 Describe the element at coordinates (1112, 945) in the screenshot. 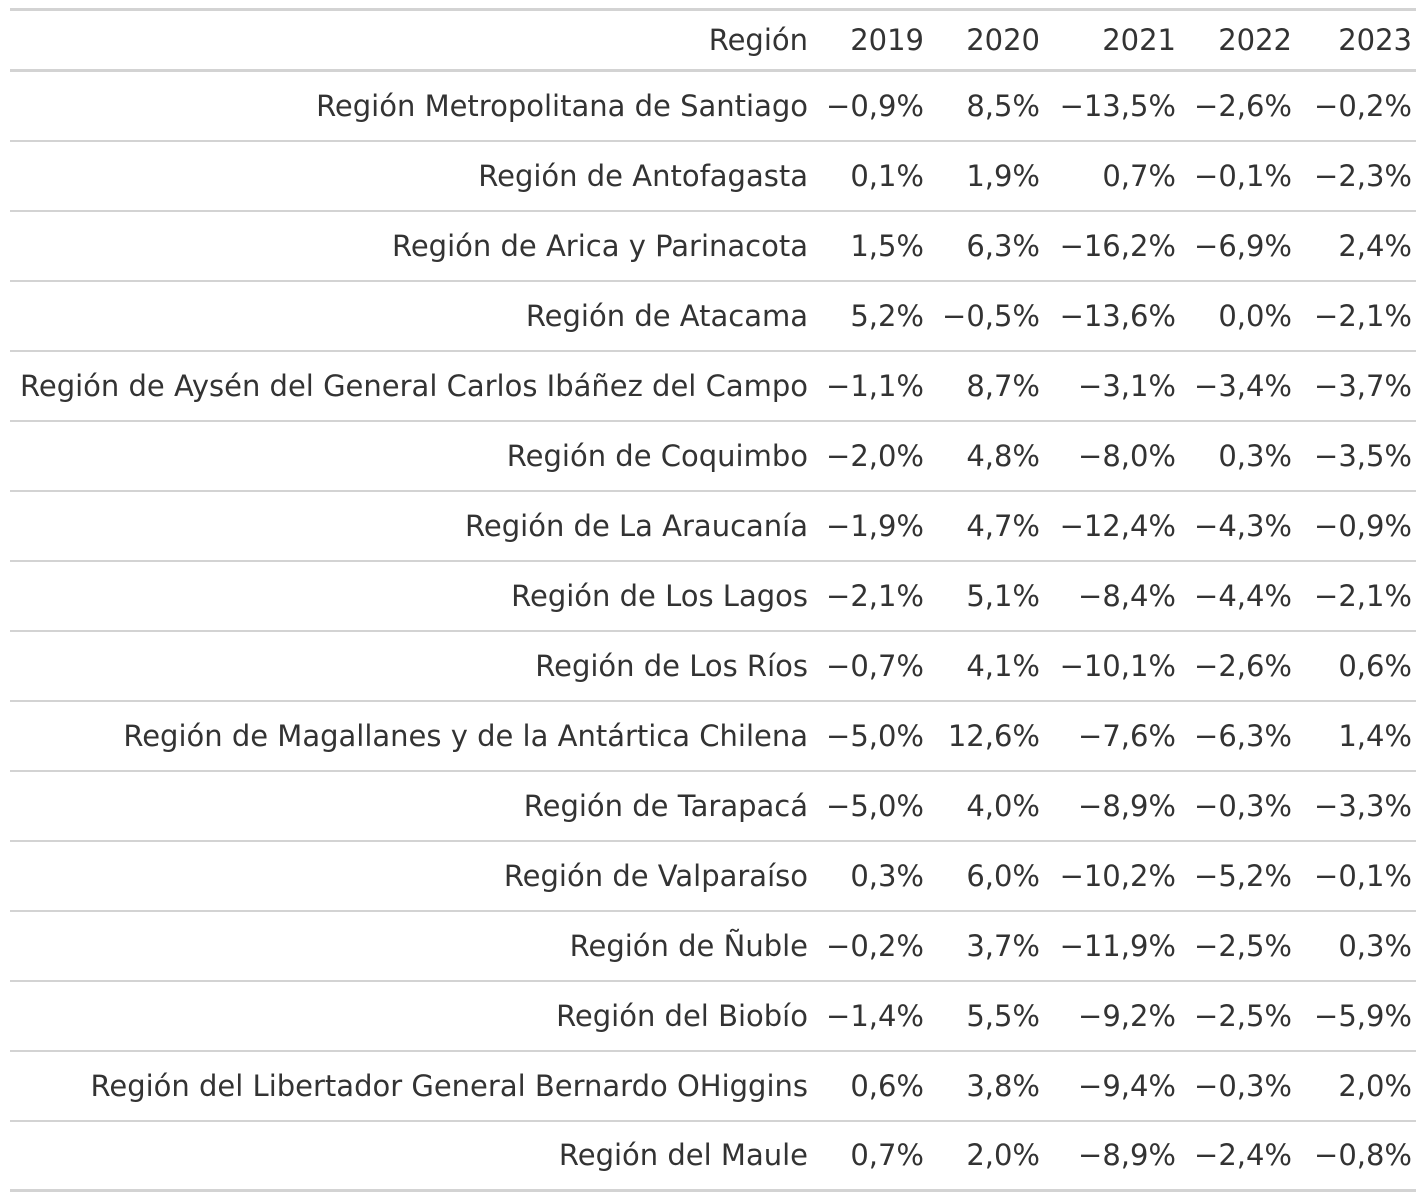

I see `value-cell-2021: −11,9%` at that location.